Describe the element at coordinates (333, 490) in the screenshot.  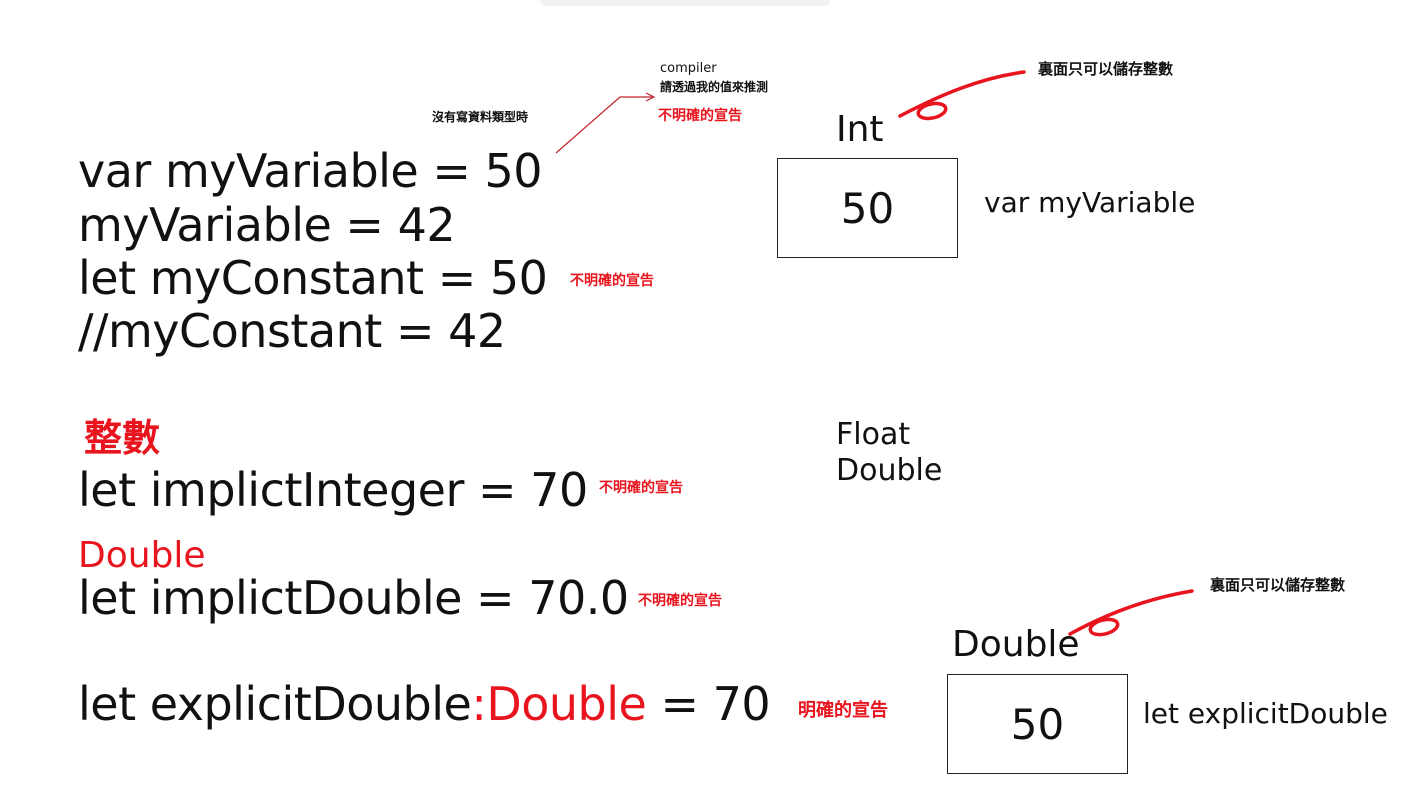
I see `code-line-implicit-integer: let implictInteger = 70` at that location.